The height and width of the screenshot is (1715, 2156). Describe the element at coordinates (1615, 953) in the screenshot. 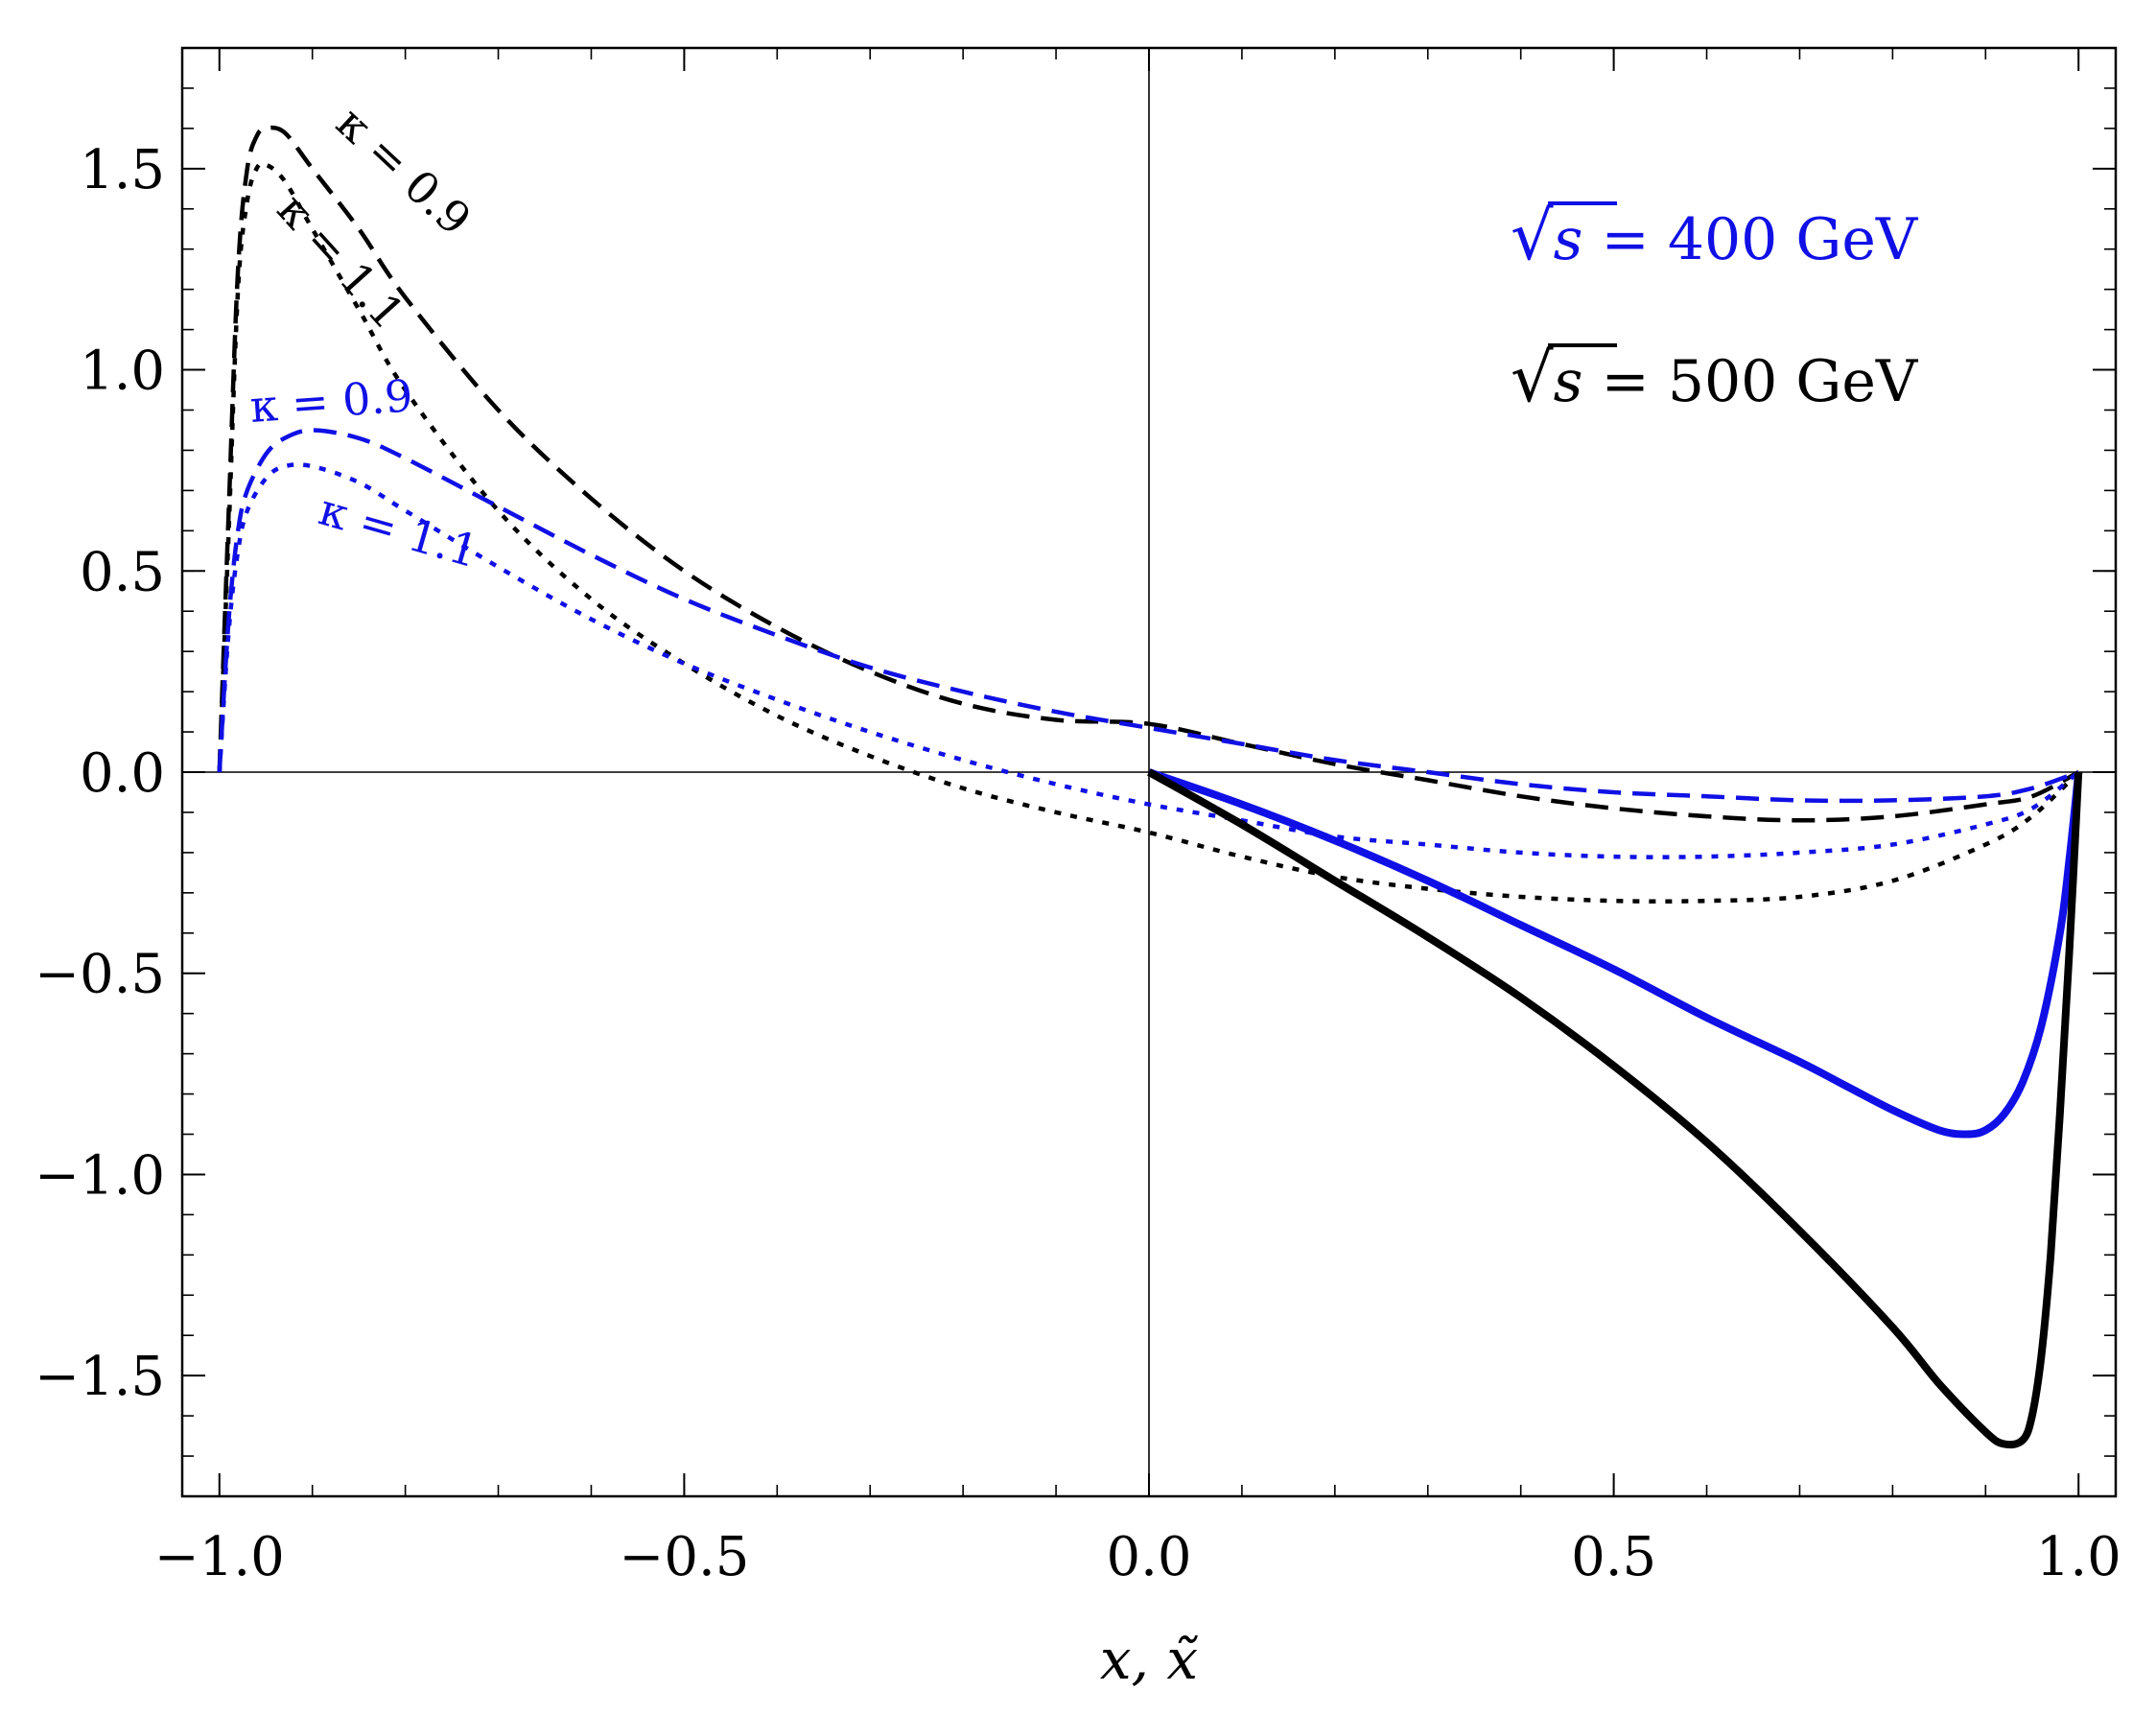

I see `series-line-400-gev-x-` at that location.